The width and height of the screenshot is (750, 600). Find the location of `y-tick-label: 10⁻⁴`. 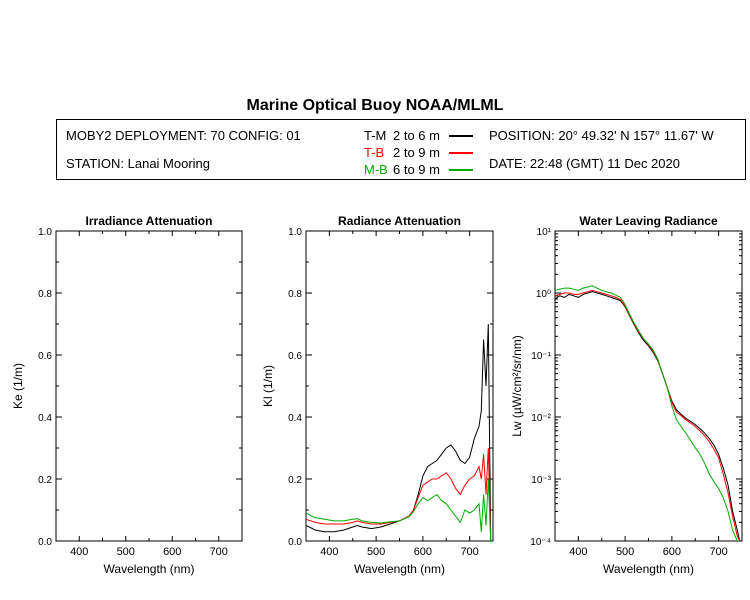

y-tick-label: 10⁻⁴ is located at coordinates (540, 542).